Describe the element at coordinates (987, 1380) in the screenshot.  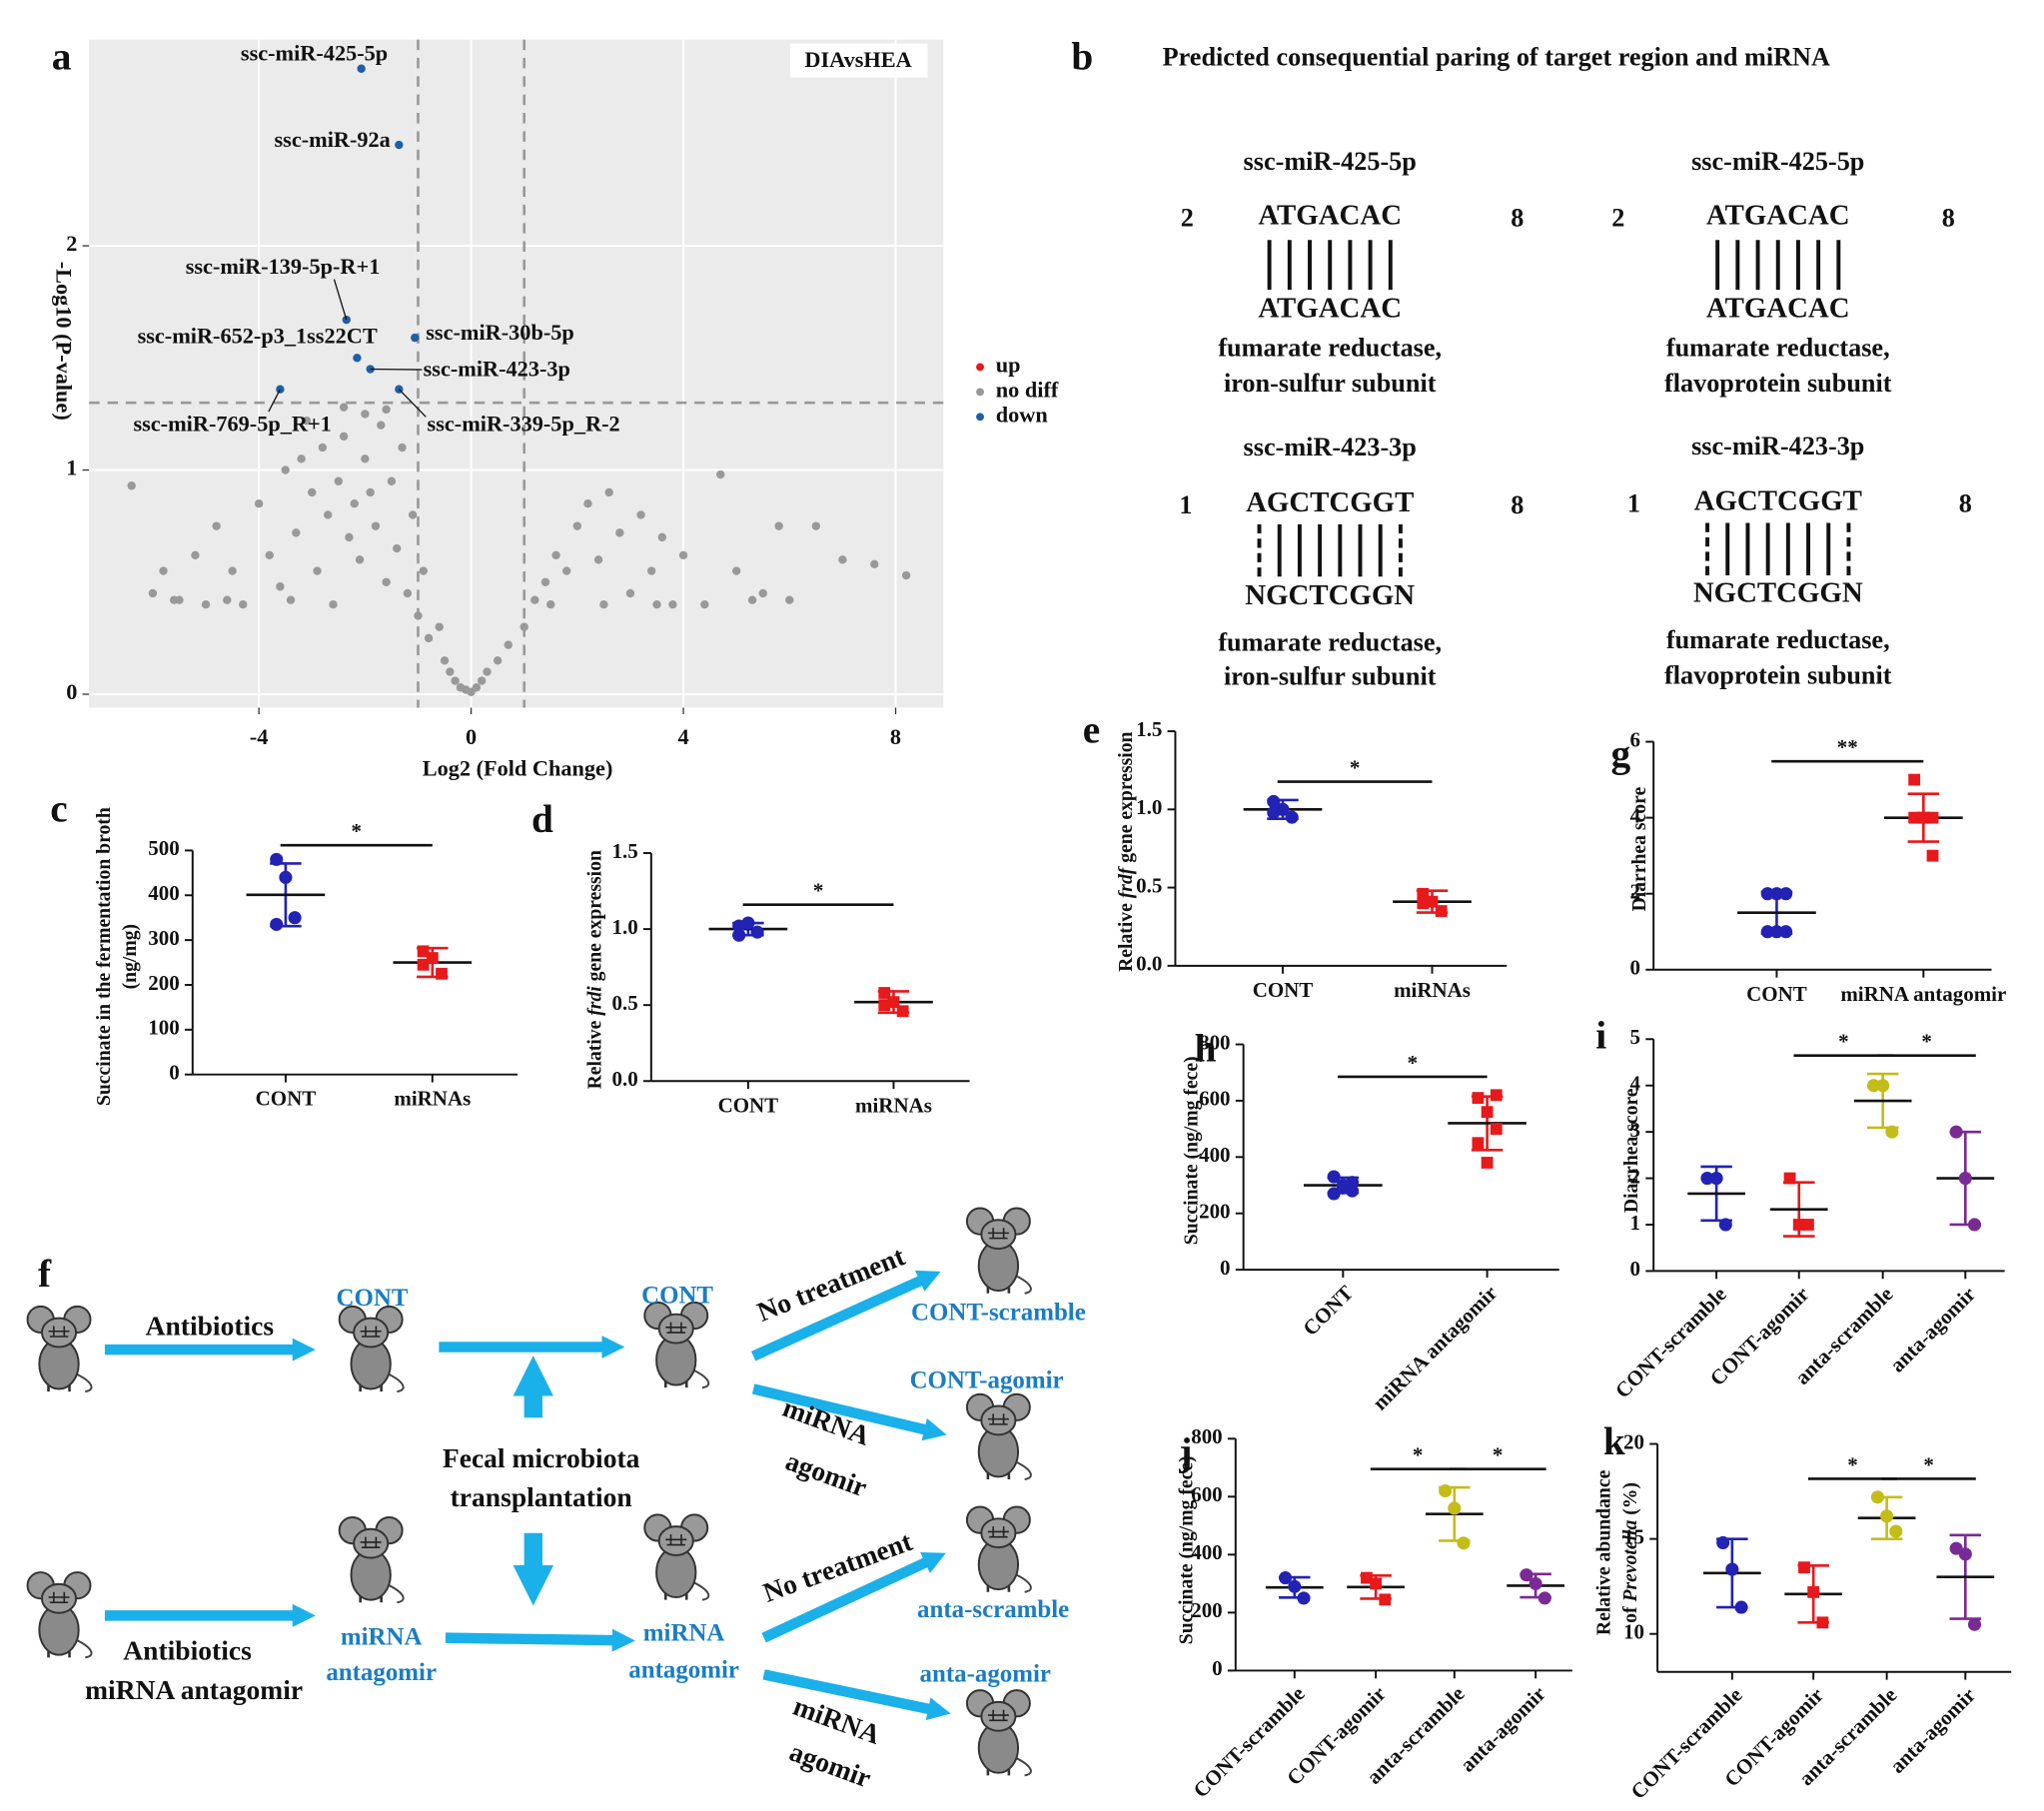
I see `schematic-label: CONT-agomir` at that location.